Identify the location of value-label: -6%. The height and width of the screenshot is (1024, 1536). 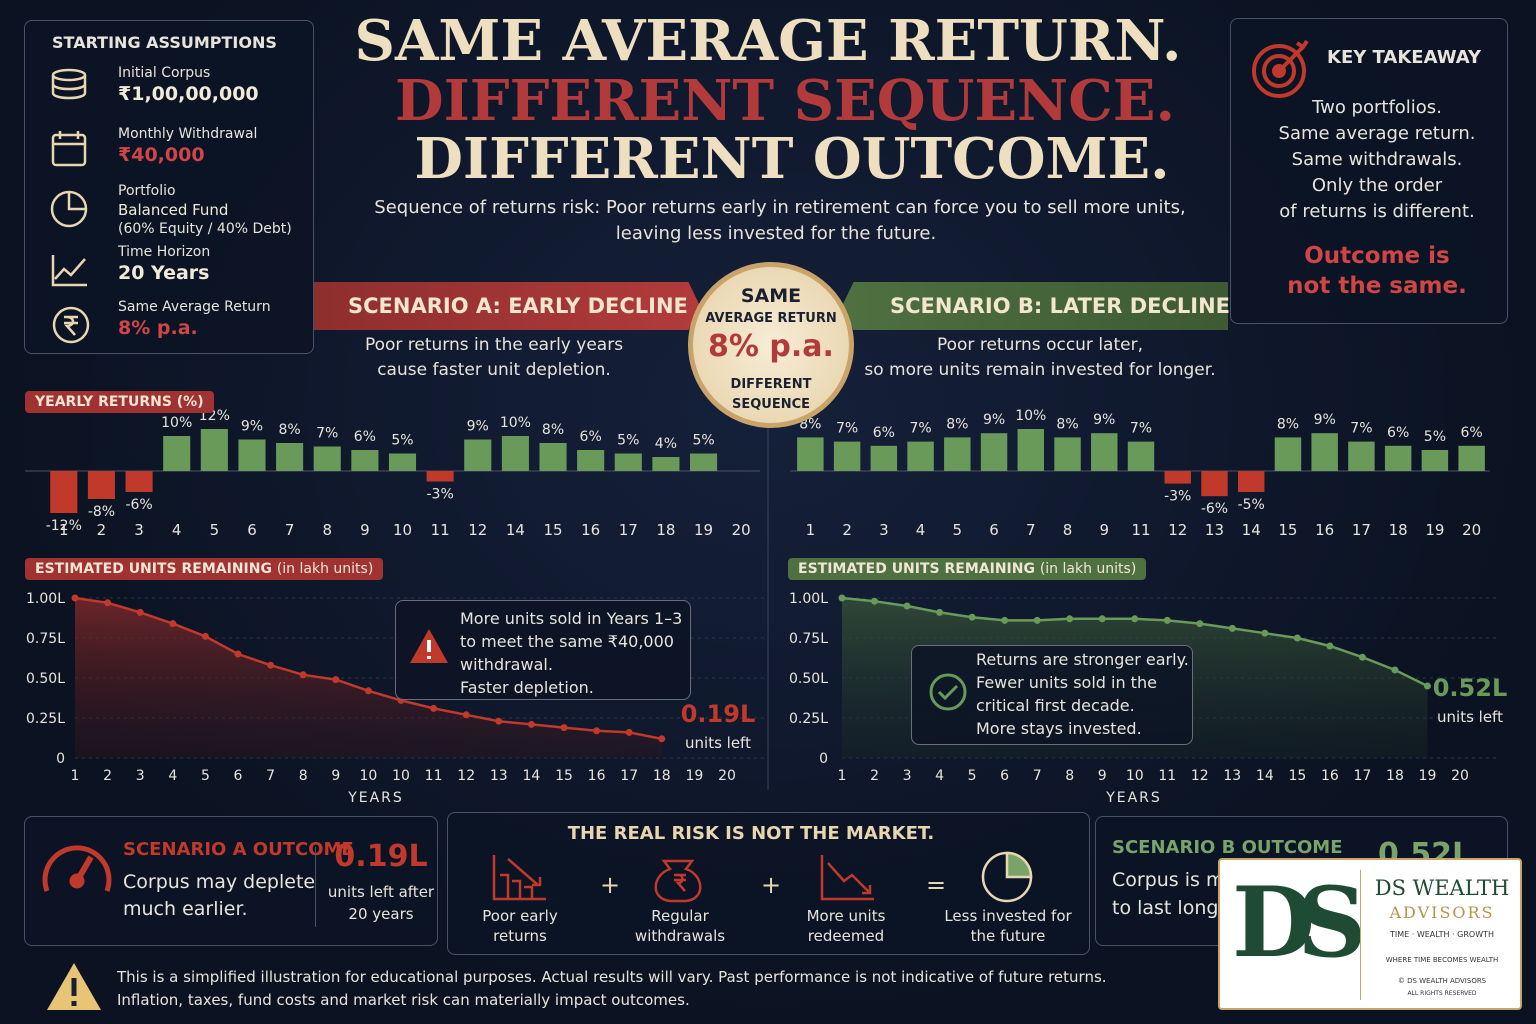
(138, 505).